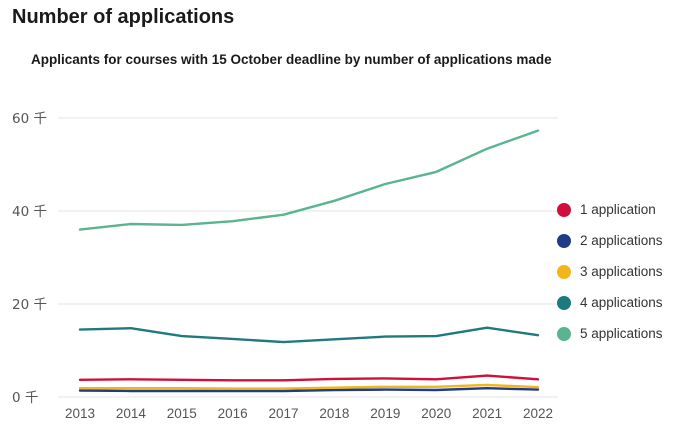  I want to click on x-tick-label: 2021, so click(487, 413).